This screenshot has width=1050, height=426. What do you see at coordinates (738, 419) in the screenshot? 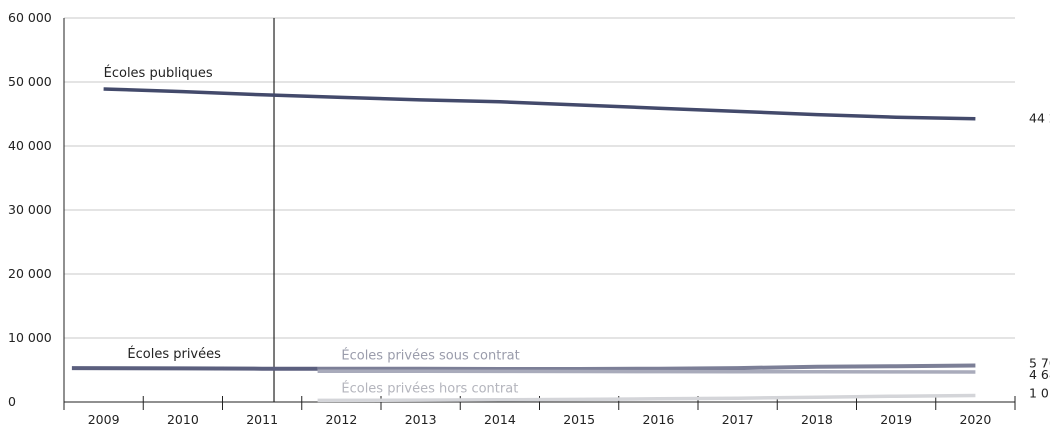
I see `x-tick-label: 2017` at bounding box center [738, 419].